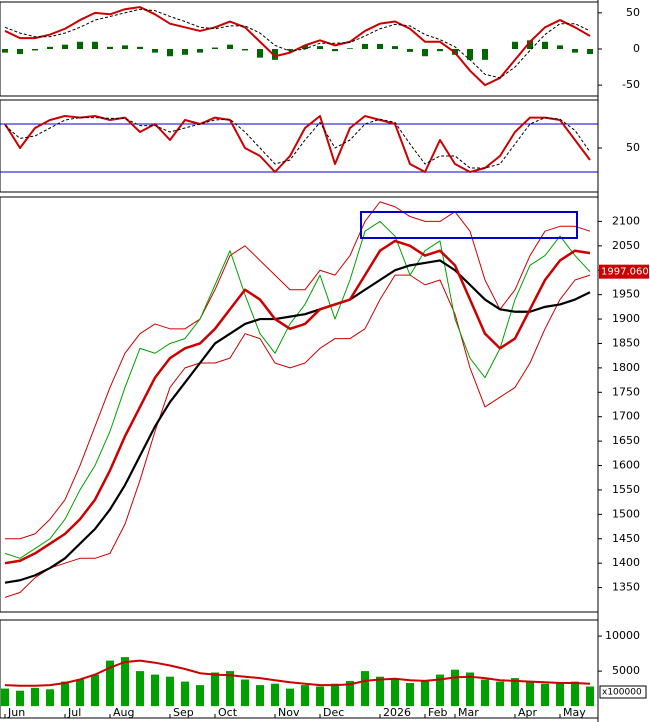 This screenshot has width=650, height=722. I want to click on y-tick-label: 1400, so click(626, 562).